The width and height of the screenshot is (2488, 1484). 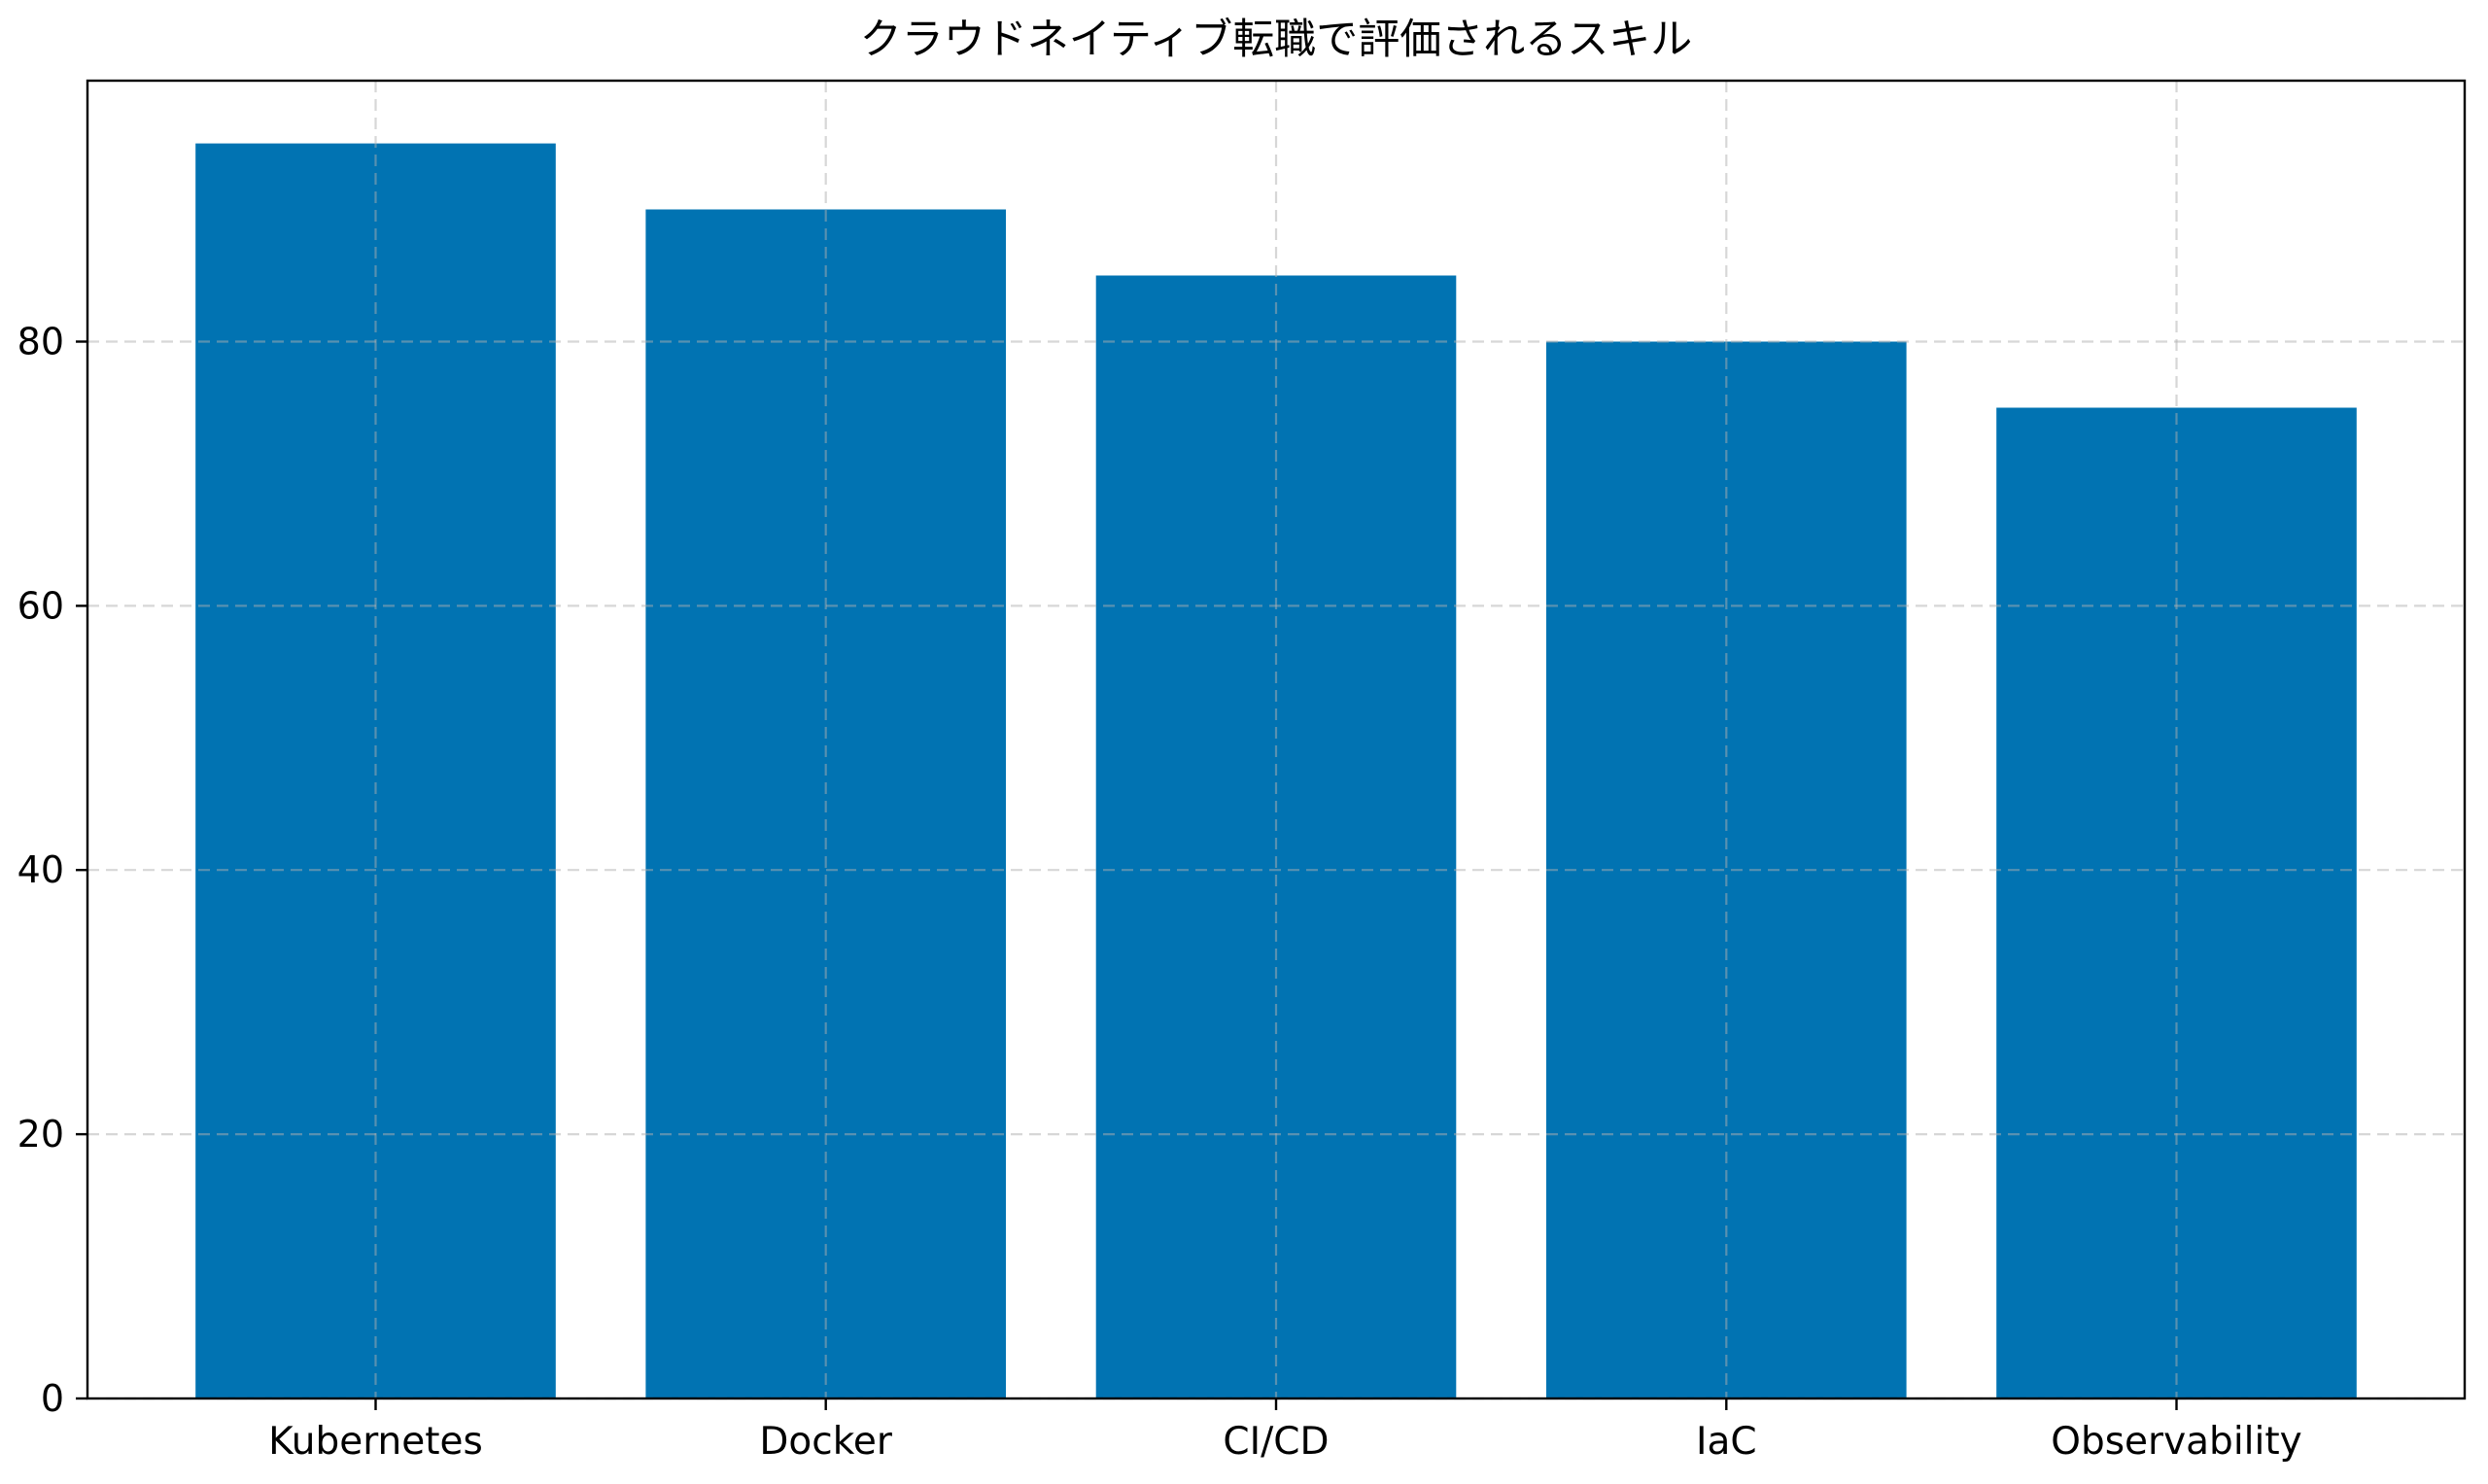 I want to click on y-tick-label-60: 60, so click(x=40, y=605).